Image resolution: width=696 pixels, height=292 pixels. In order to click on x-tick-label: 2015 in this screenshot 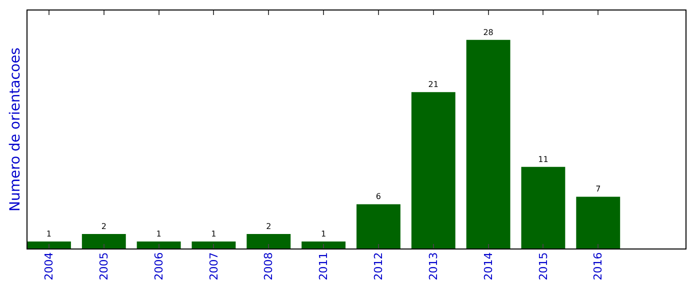, I will do `click(543, 266)`.